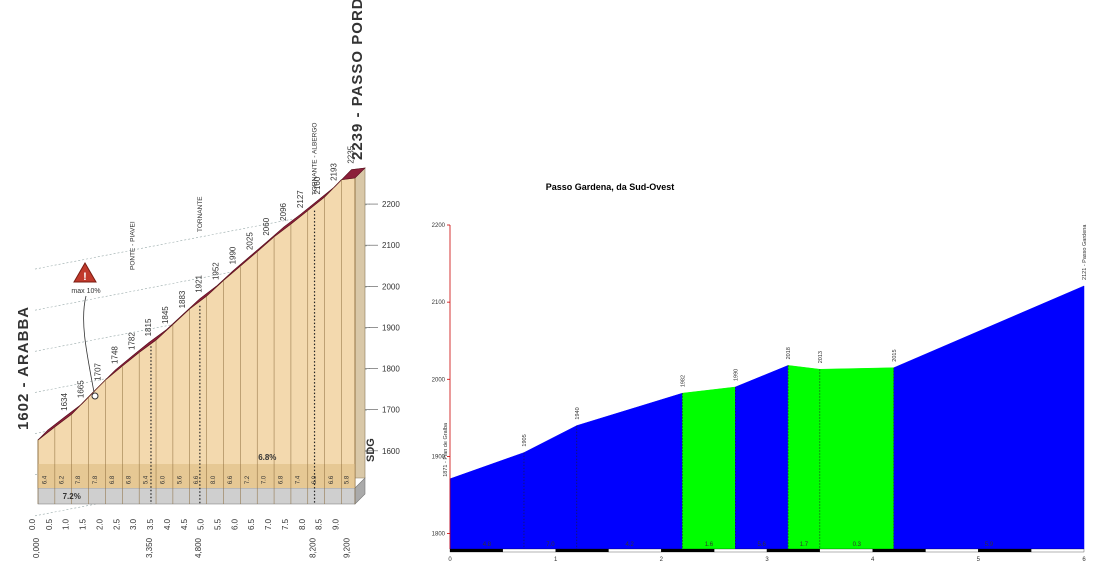  Describe the element at coordinates (683, 381) in the screenshot. I see `point-altitude-label: 1982` at that location.